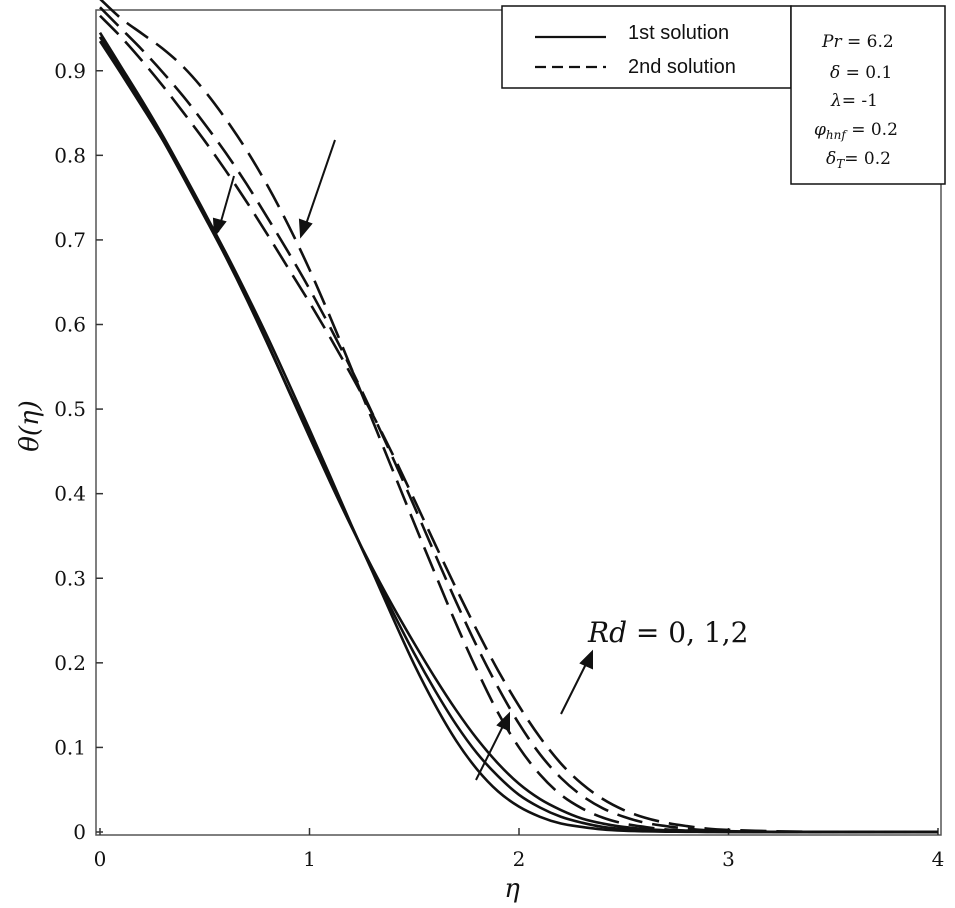 This screenshot has width=955, height=908. What do you see at coordinates (309, 859) in the screenshot?
I see `x-tick-label: 1` at bounding box center [309, 859].